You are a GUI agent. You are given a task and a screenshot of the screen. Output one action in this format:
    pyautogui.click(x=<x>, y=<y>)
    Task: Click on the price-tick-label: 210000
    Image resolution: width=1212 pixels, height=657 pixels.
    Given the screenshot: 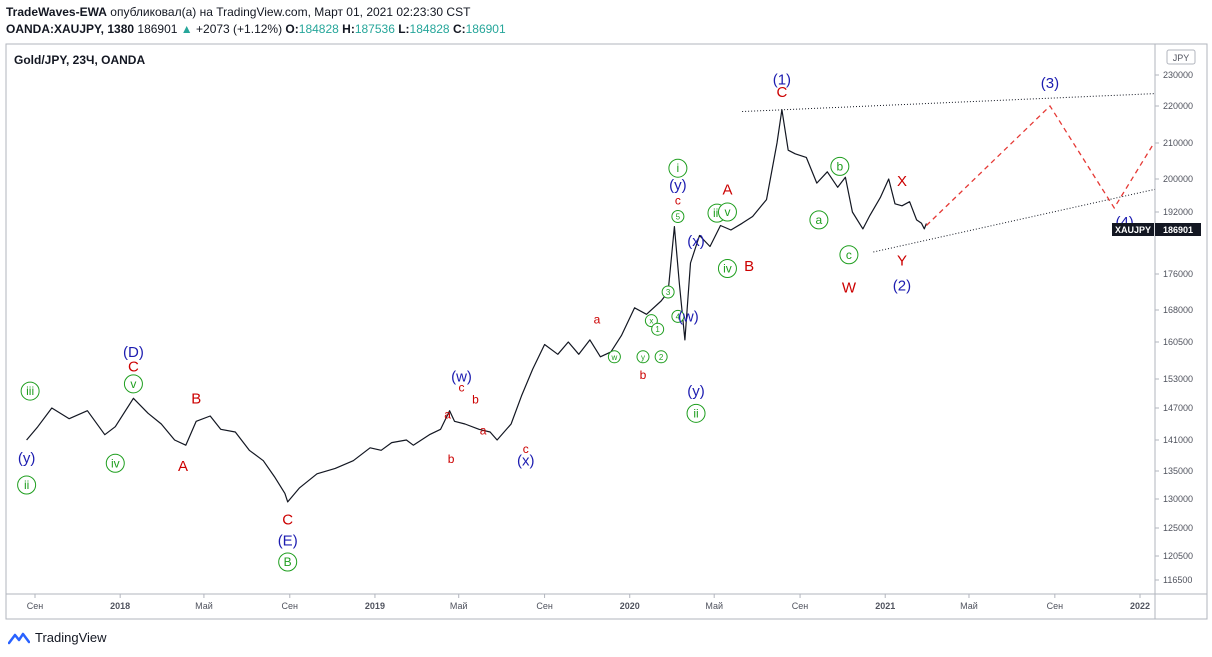 What is the action you would take?
    pyautogui.click(x=1178, y=143)
    